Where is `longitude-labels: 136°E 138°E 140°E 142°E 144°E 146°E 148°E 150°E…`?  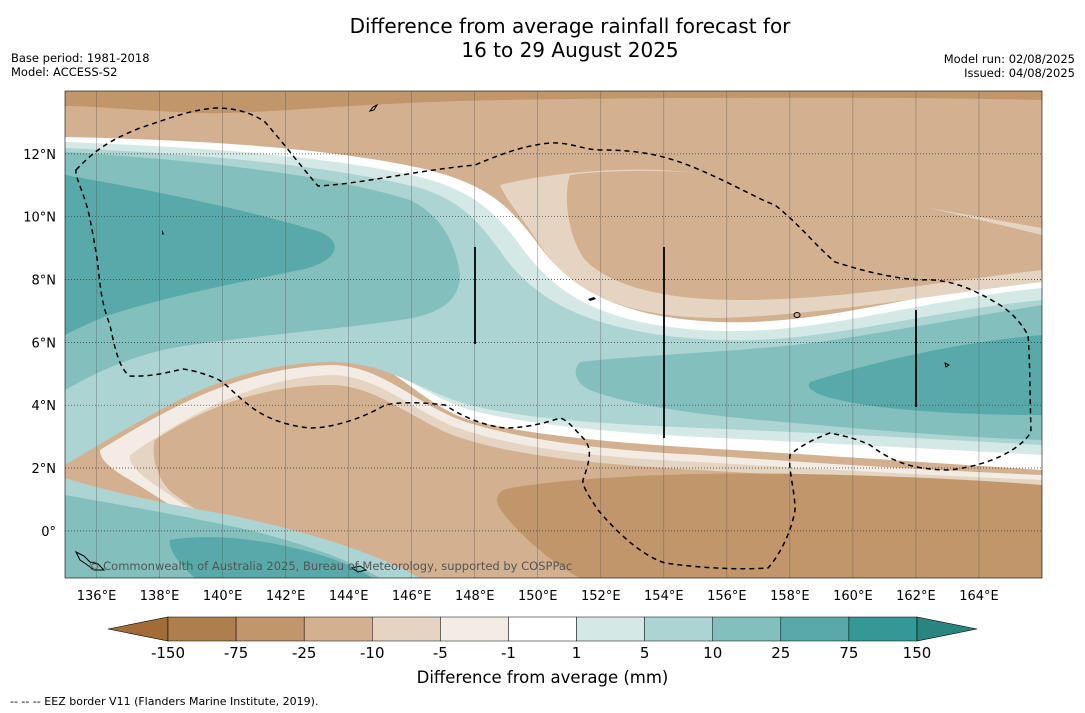 longitude-labels: 136°E 138°E 140°E 142°E 144°E 146°E 148°E 150°E… is located at coordinates (538, 596).